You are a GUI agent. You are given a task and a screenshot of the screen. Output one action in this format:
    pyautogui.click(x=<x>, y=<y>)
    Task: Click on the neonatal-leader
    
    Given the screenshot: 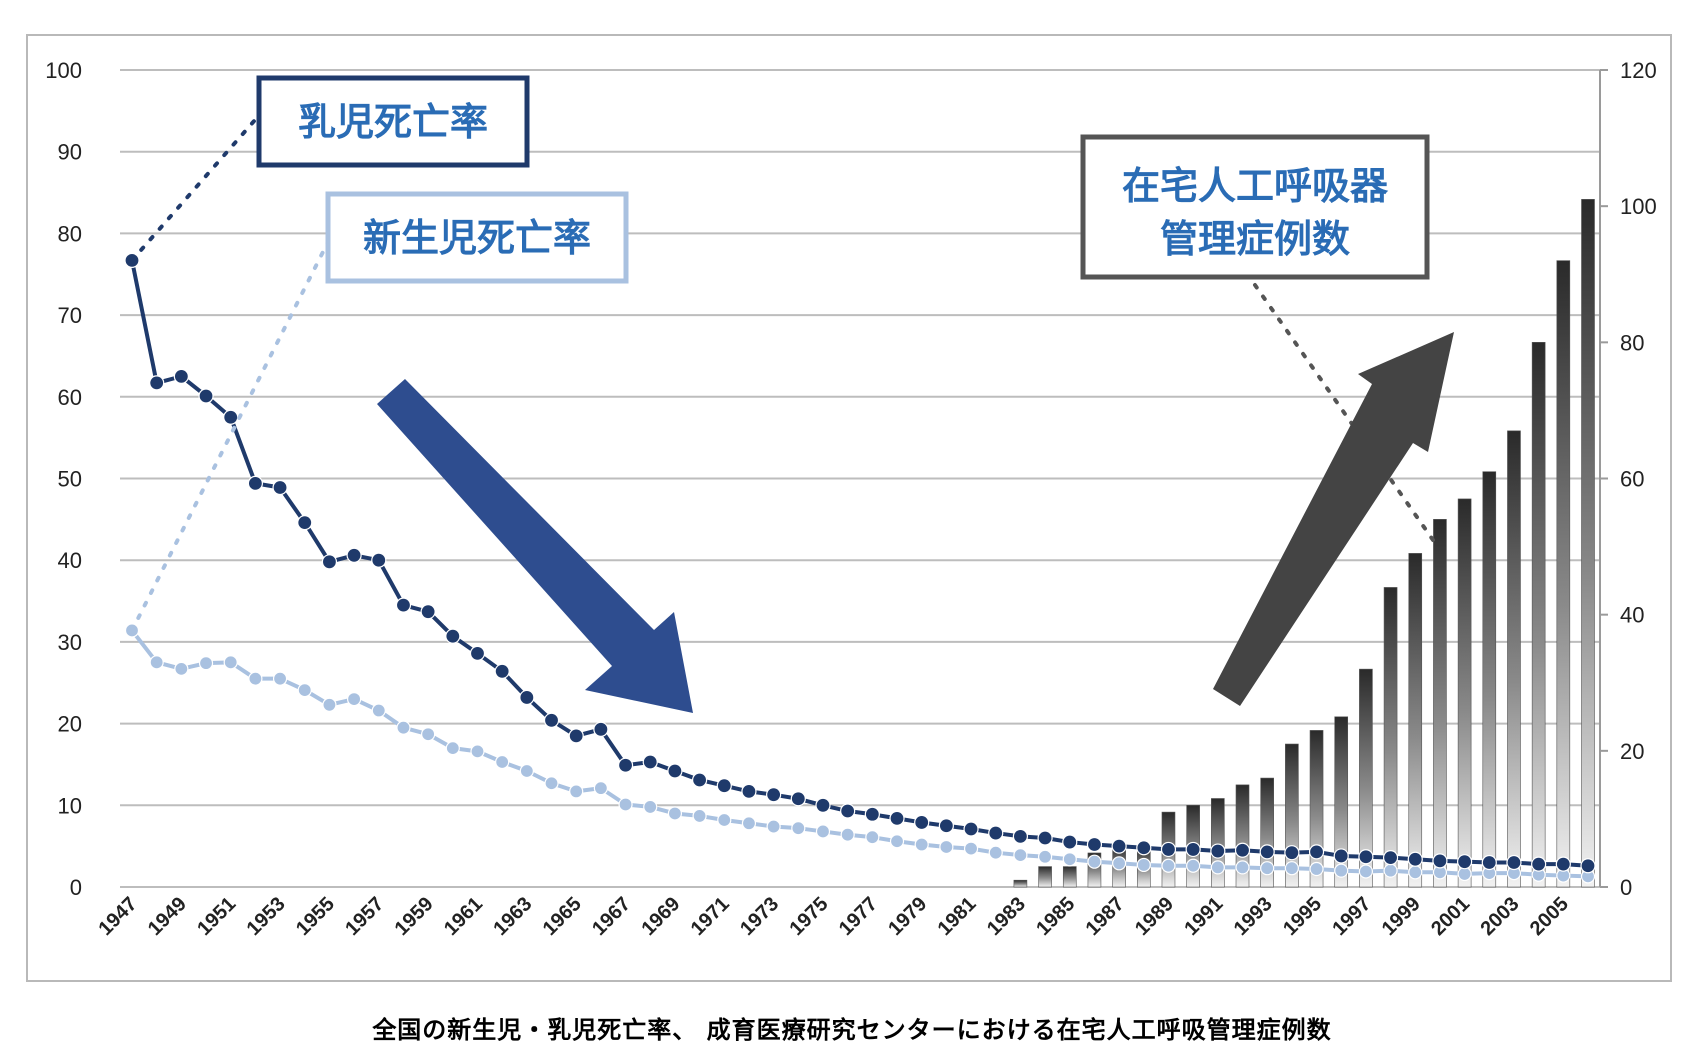 What is the action you would take?
    pyautogui.click(x=231, y=434)
    